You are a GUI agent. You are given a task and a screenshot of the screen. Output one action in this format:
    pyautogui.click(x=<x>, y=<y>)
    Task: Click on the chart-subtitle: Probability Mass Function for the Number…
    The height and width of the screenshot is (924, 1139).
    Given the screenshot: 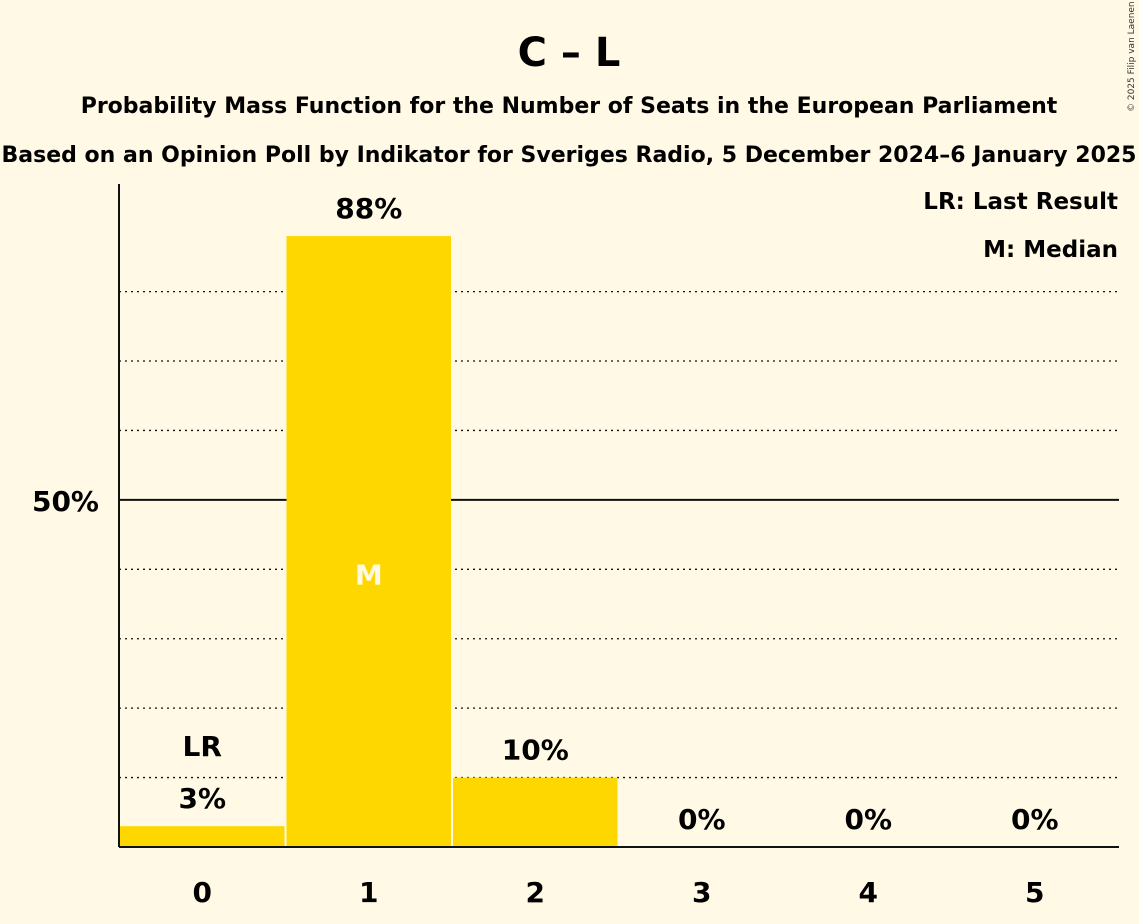 What is the action you would take?
    pyautogui.click(x=569, y=106)
    